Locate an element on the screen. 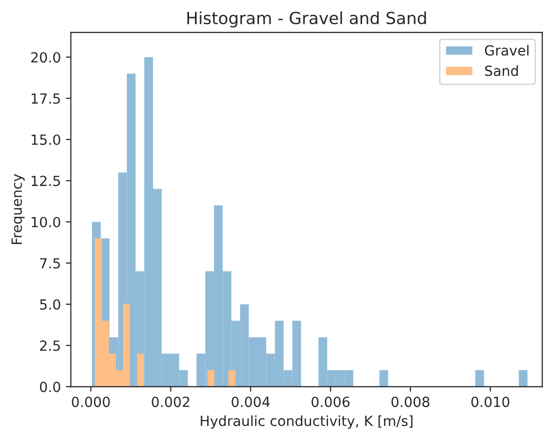  y-tick-label: 17.5 is located at coordinates (46, 98).